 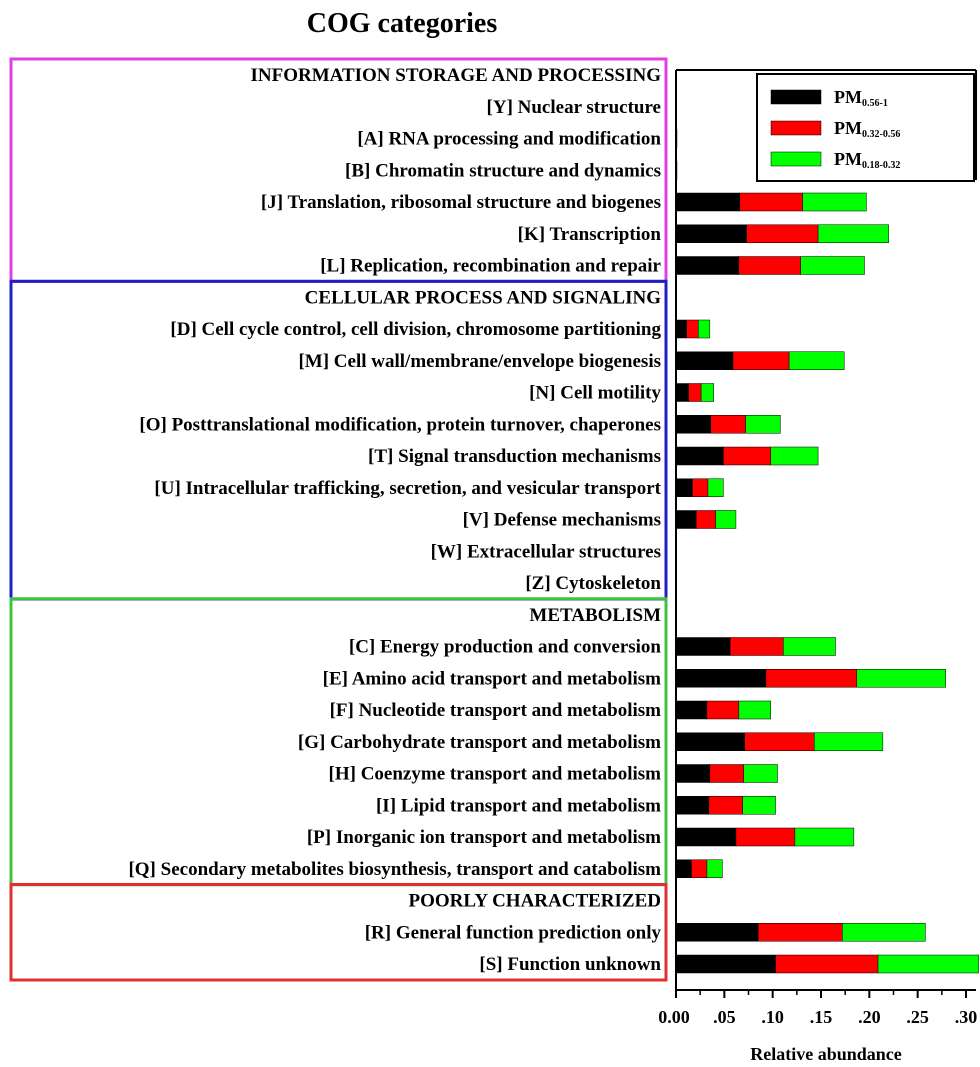 I want to click on category-label: [R] General function prediction only, so click(x=513, y=932).